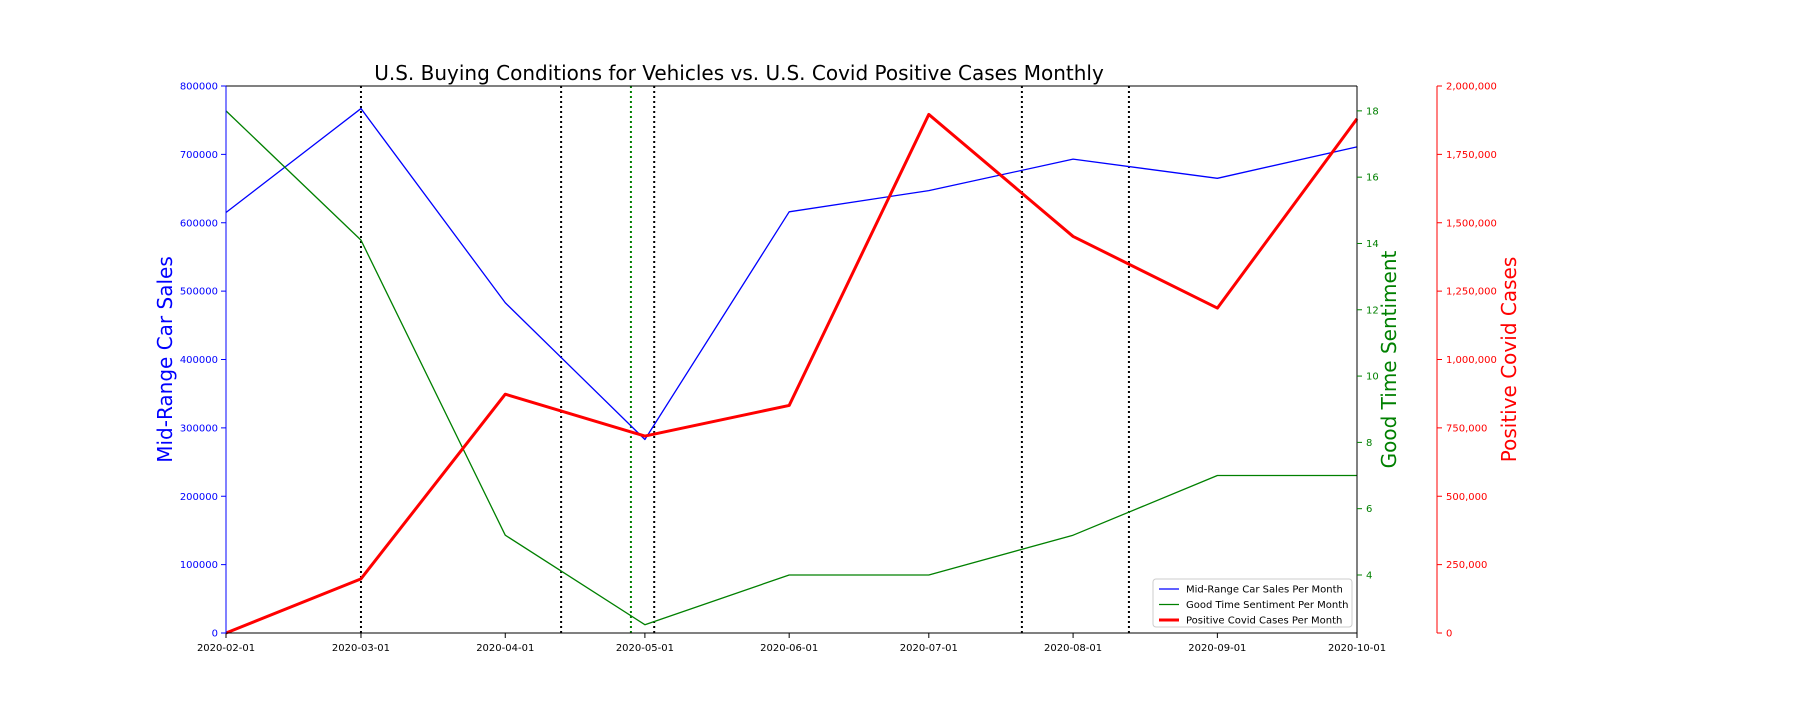 The height and width of the screenshot is (720, 1800). Describe the element at coordinates (1264, 590) in the screenshot. I see `legend-label: Mid-Range Car Sales Per Month` at that location.